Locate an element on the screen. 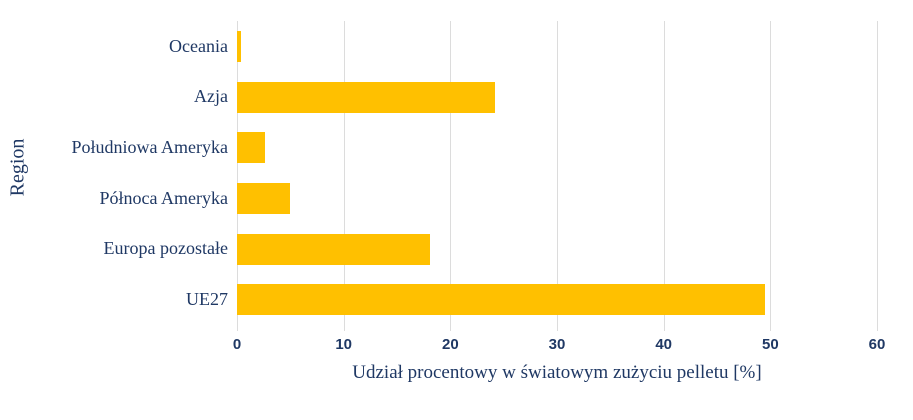  x-axis-tick-label: 0 is located at coordinates (237, 344).